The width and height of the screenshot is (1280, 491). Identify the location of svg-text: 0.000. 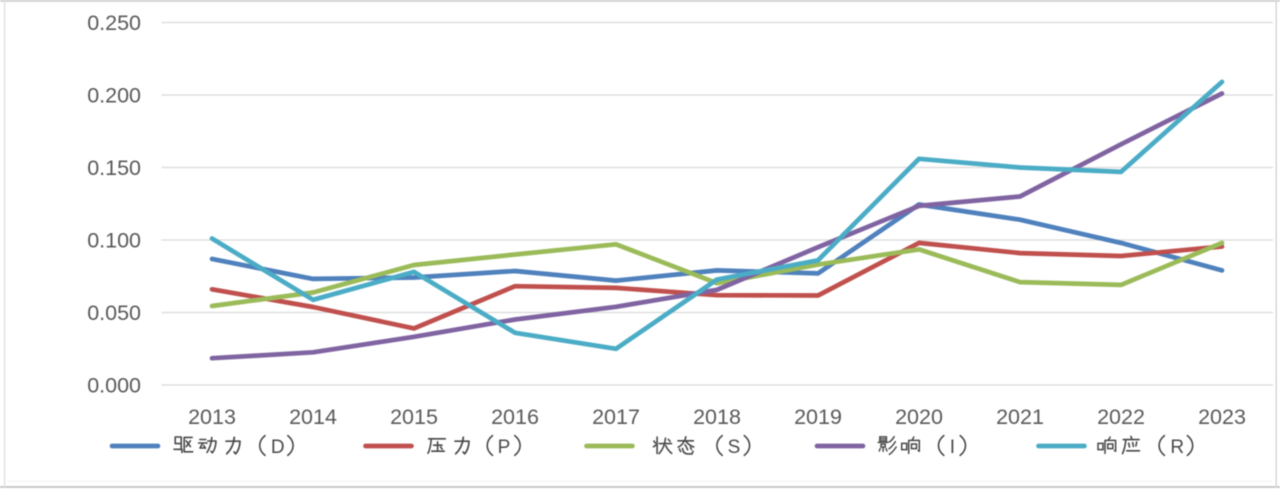
(114, 386).